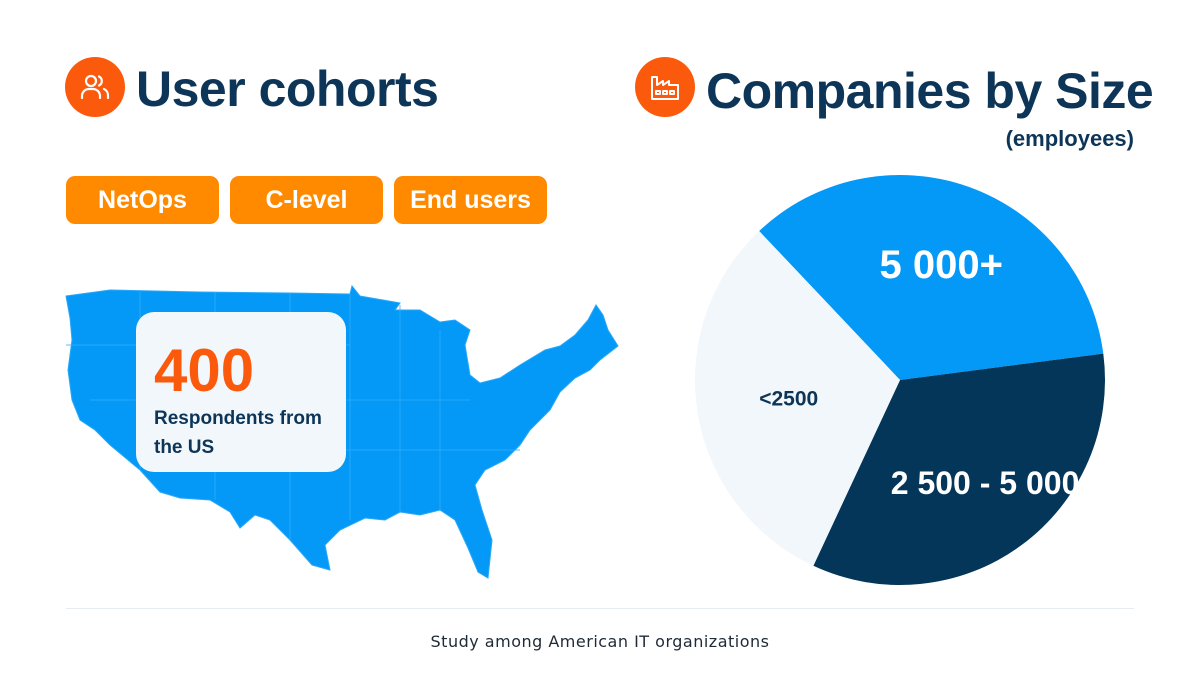 Image resolution: width=1200 pixels, height=675 pixels. I want to click on pie-label-1: 2 500 - 5 000, so click(985, 483).